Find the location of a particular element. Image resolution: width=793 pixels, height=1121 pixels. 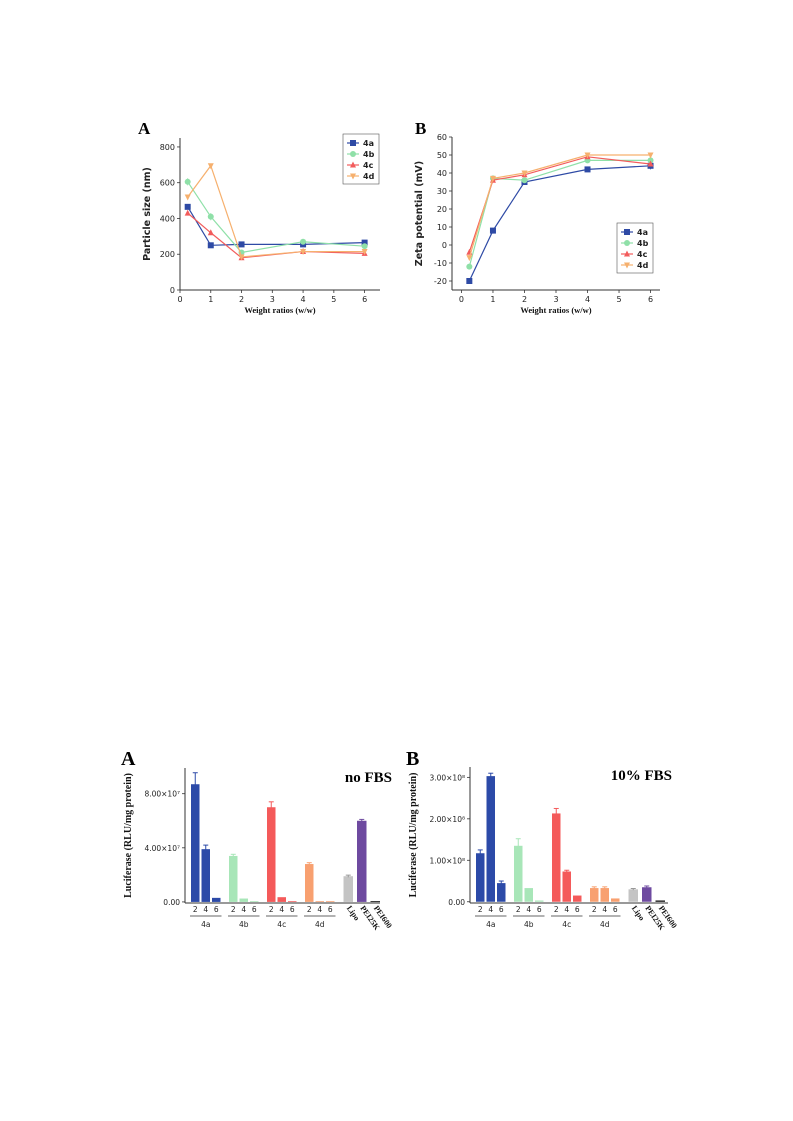

y-axis-title: Zeta potential (mV) is located at coordinates (419, 213).